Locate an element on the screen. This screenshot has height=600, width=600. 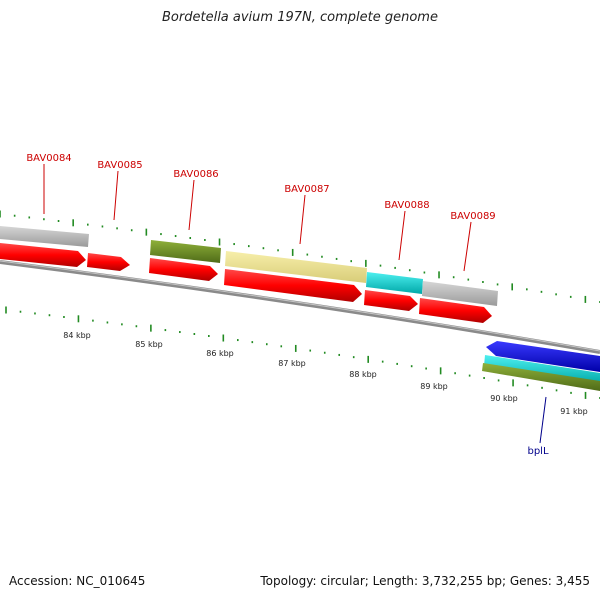
map-title: Bordetella avium 197N, complete genome is located at coordinates (300, 17).